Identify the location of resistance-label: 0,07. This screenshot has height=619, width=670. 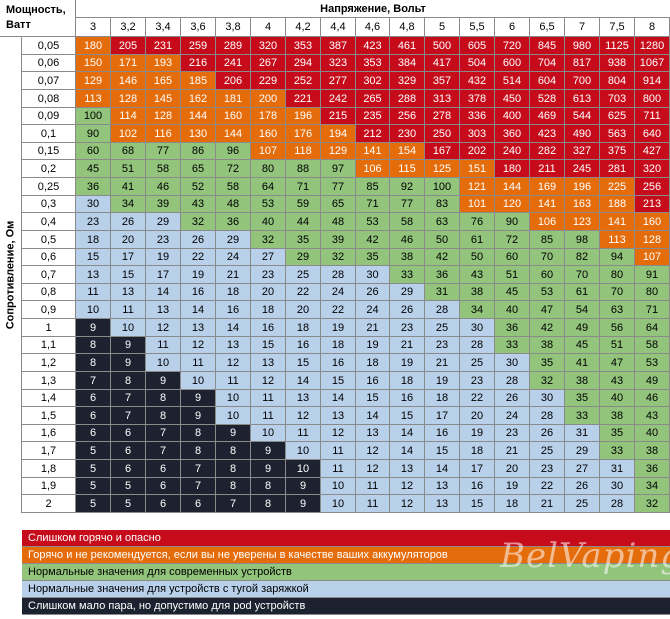
(49, 81).